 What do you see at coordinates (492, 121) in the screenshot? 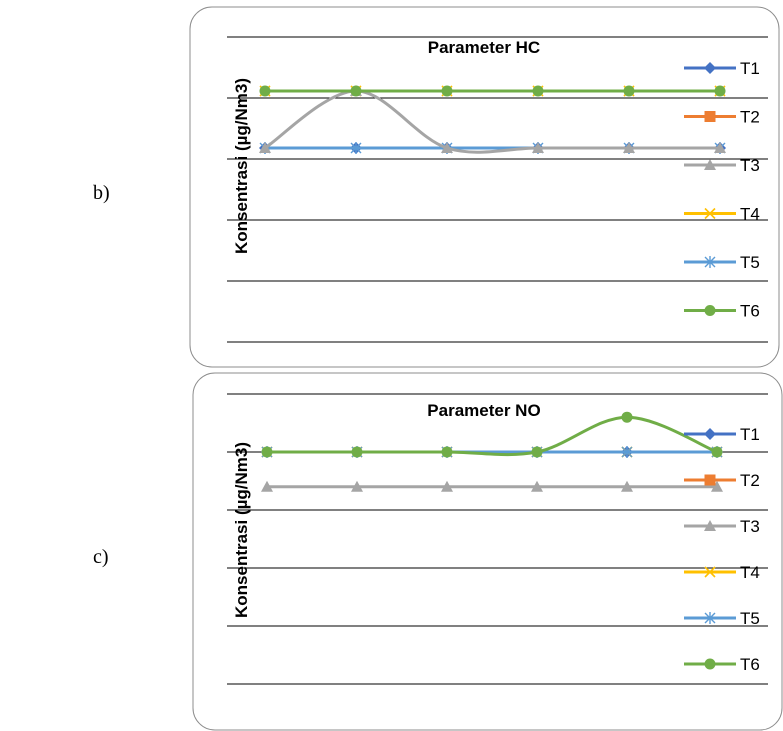
I see `series-line-t3` at bounding box center [492, 121].